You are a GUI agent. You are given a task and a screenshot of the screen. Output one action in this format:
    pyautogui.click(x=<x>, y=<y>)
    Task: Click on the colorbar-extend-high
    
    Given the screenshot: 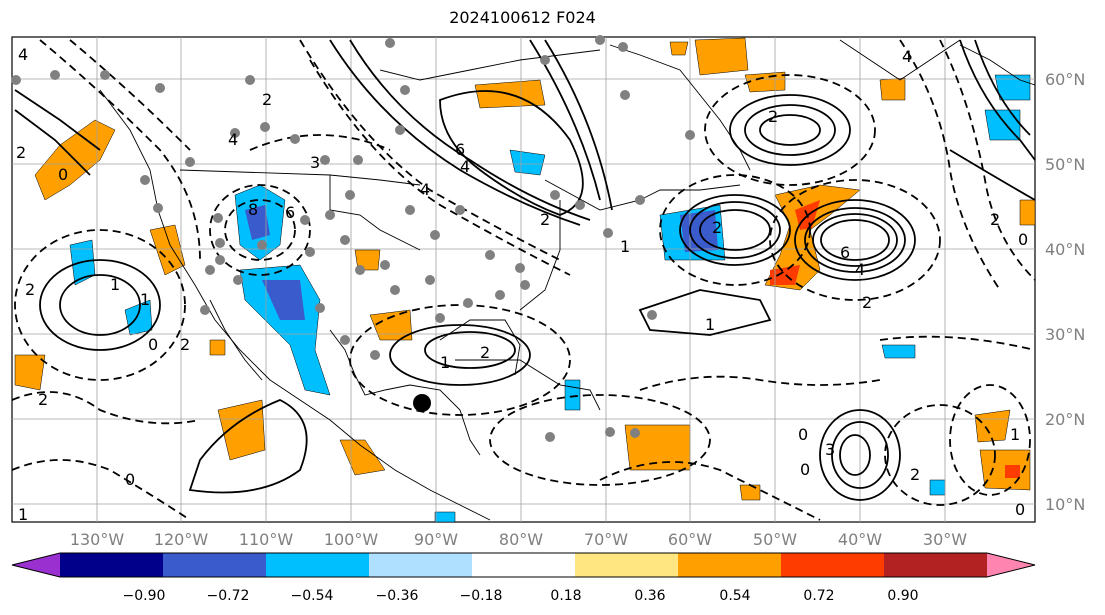 What is the action you would take?
    pyautogui.click(x=1011, y=565)
    